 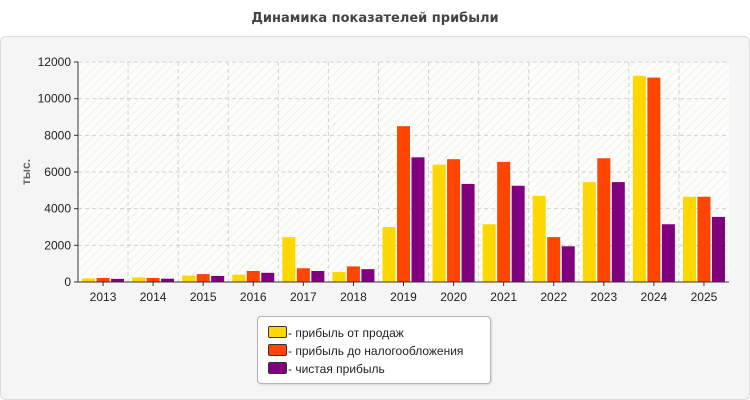 I want to click on x-tick-label: 2015, so click(x=203, y=297).